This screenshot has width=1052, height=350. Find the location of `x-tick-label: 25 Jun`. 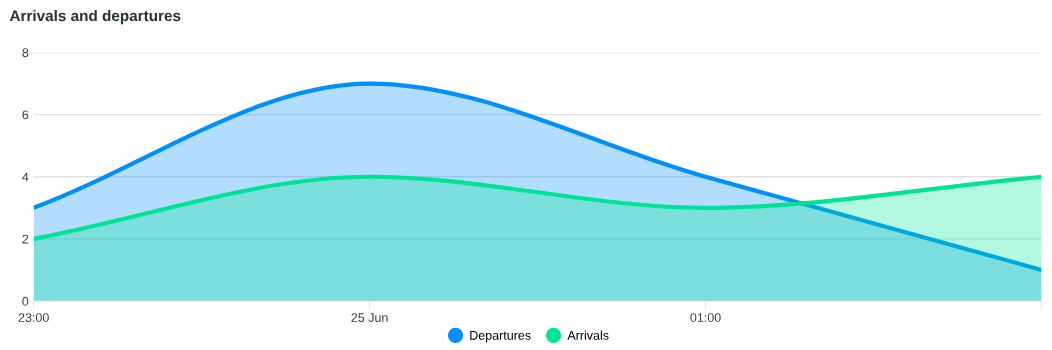

x-tick-label: 25 Jun is located at coordinates (369, 317).